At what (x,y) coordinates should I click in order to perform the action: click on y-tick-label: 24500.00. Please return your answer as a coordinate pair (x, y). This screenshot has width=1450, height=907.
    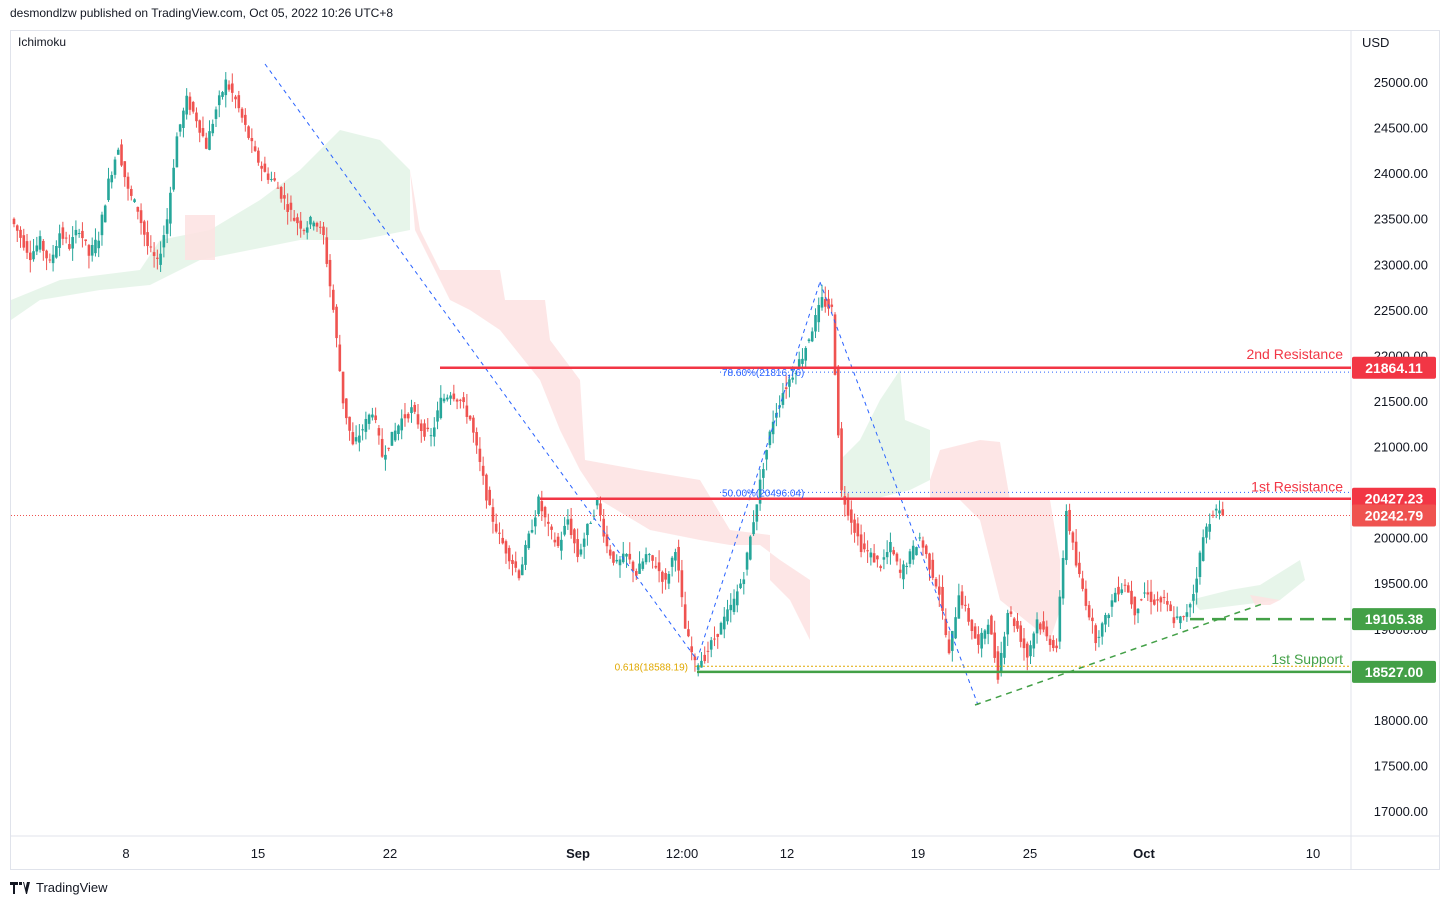
    Looking at the image, I should click on (1401, 128).